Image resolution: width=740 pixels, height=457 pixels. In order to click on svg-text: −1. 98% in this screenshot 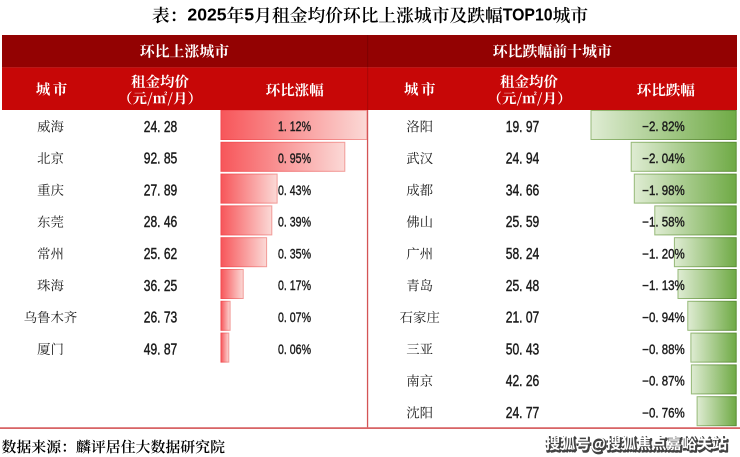, I will do `click(663, 190)`.